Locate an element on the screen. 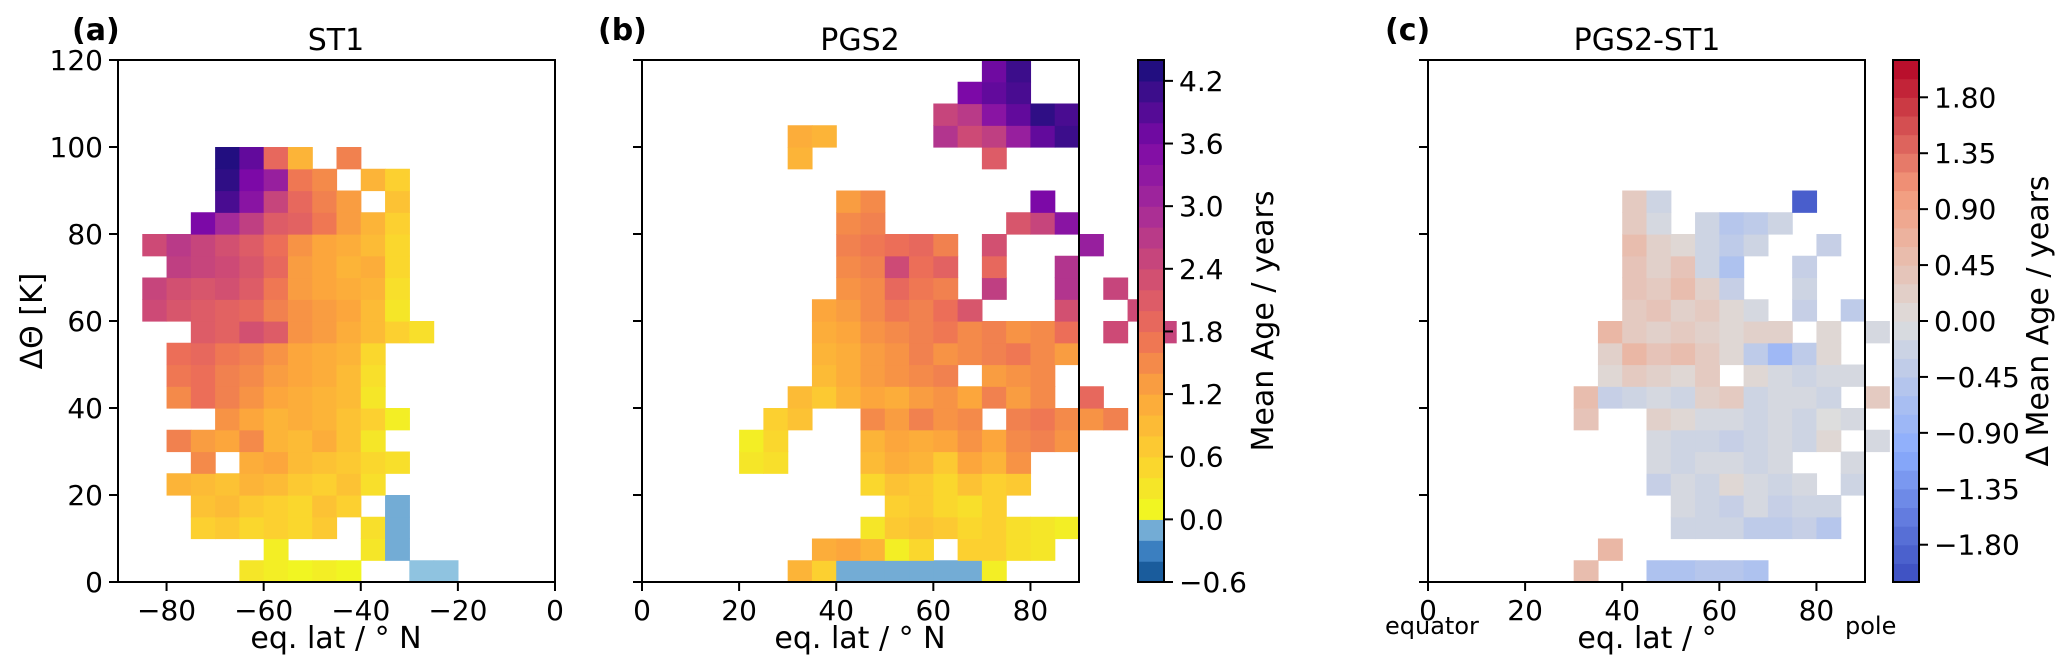 Image resolution: width=2067 pixels, height=672 pixels. colorbar-delta-mean-age-label: Δ Mean Age / years is located at coordinates (2038, 320).